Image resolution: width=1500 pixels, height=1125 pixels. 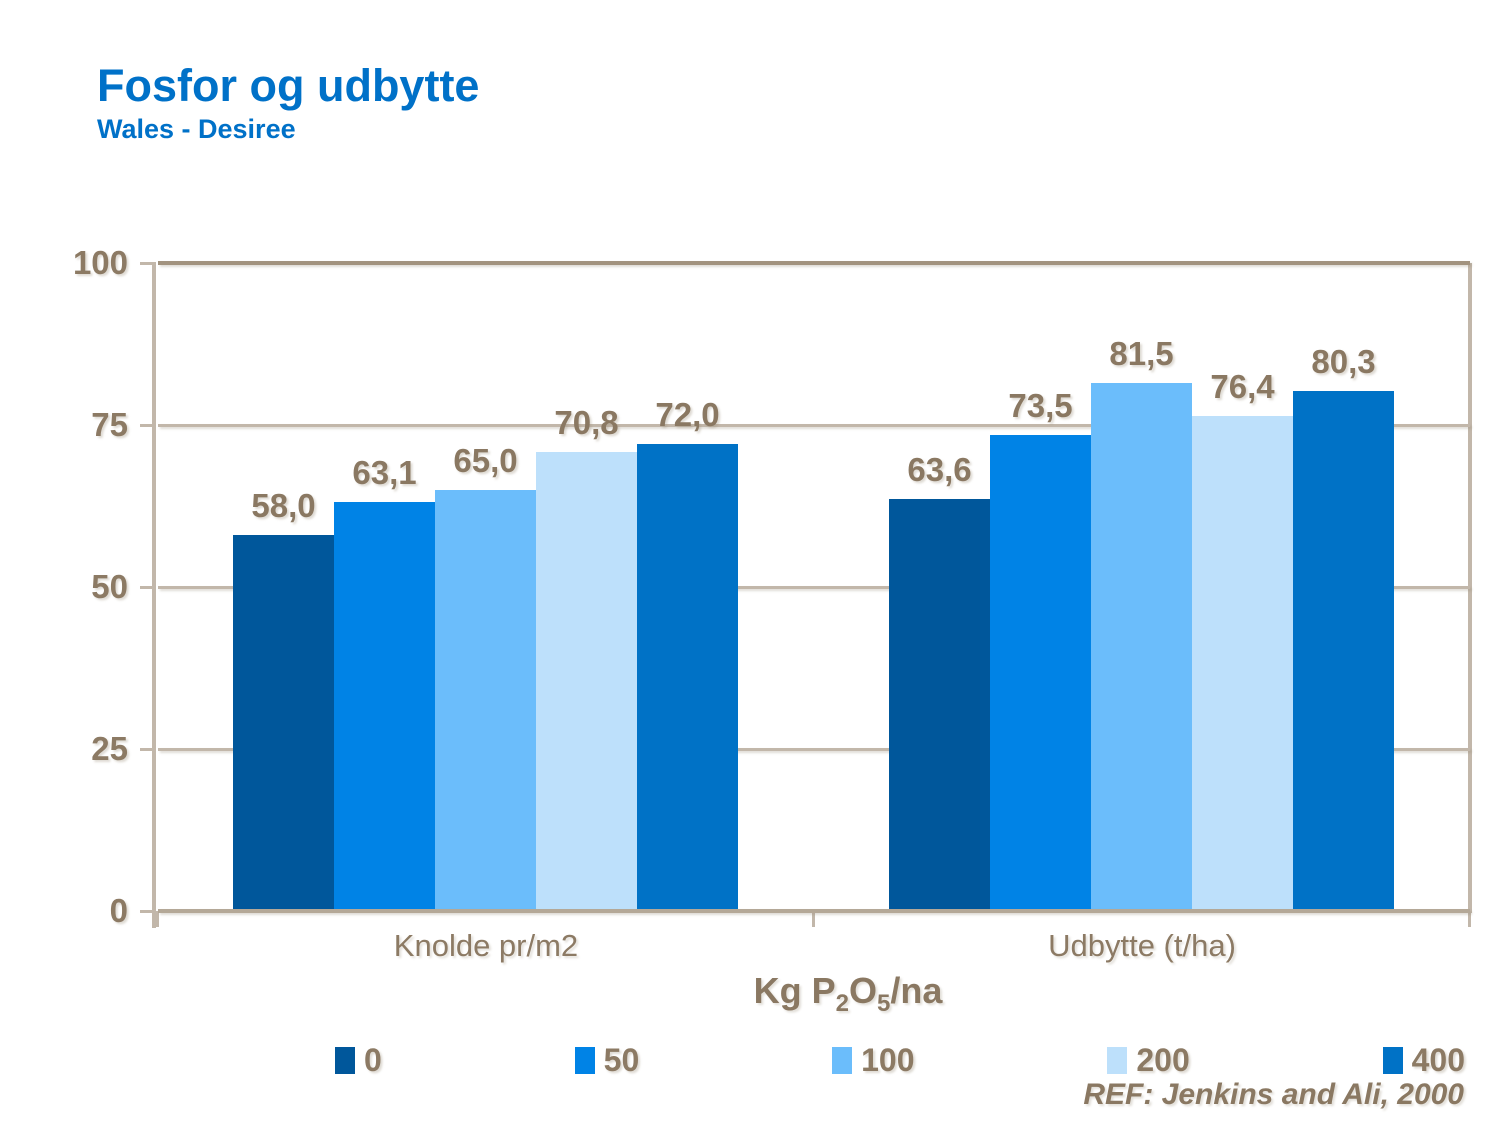 What do you see at coordinates (1040, 405) in the screenshot?
I see `bar-value-label: 73,5` at bounding box center [1040, 405].